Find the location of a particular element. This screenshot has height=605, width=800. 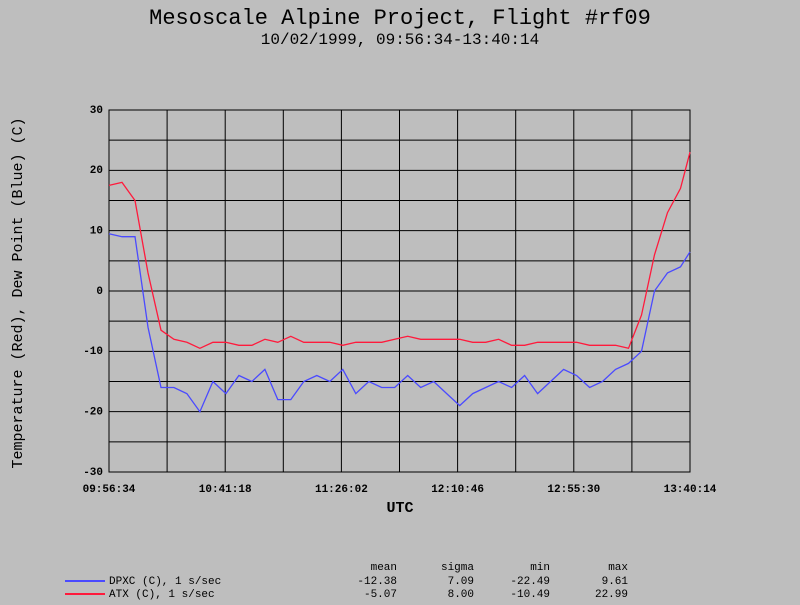

x-axis-label: UTC is located at coordinates (399, 508).